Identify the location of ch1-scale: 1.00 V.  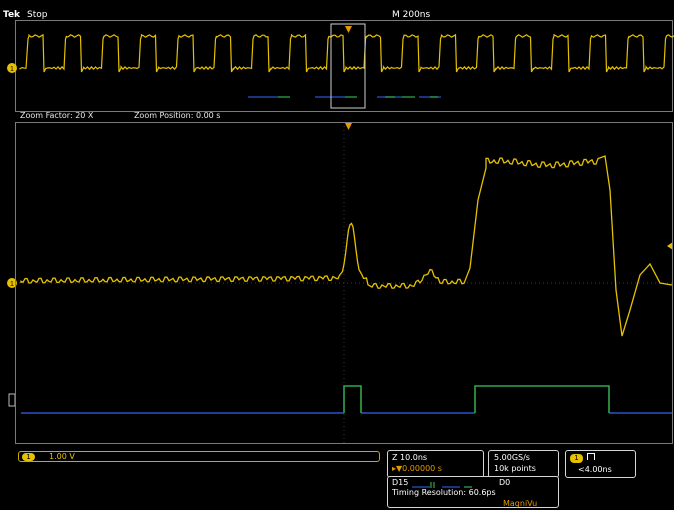
(62, 456).